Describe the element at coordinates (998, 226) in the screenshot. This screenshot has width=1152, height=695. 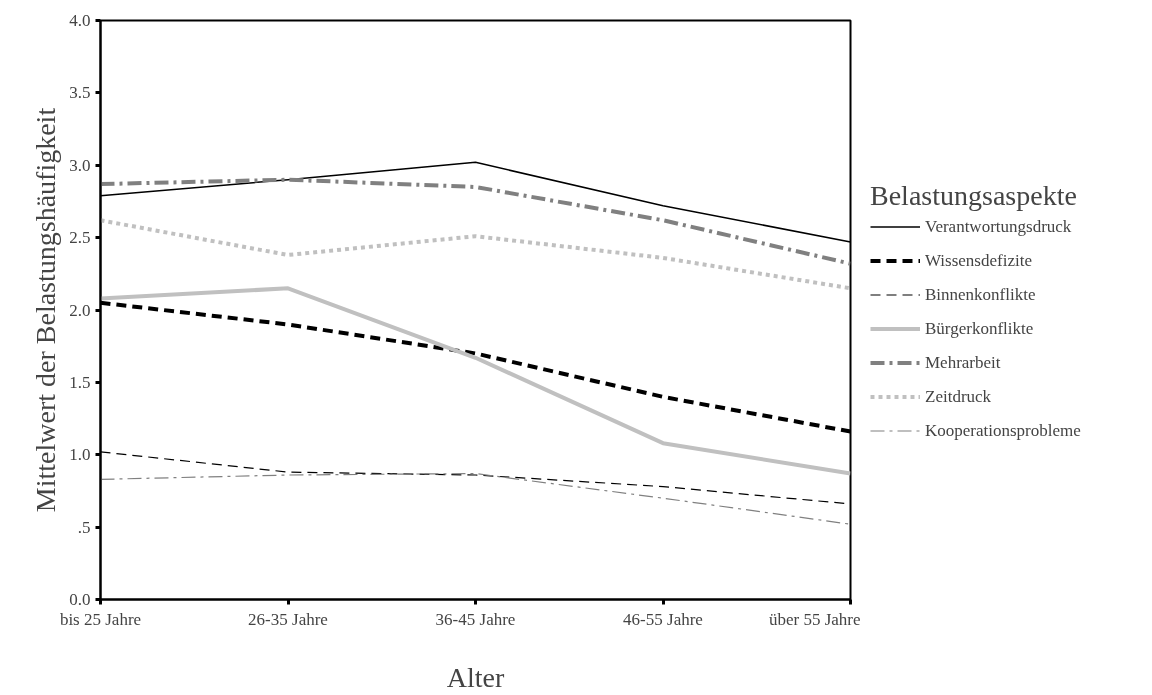
I see `legend-label: Verantwortungsdruck` at that location.